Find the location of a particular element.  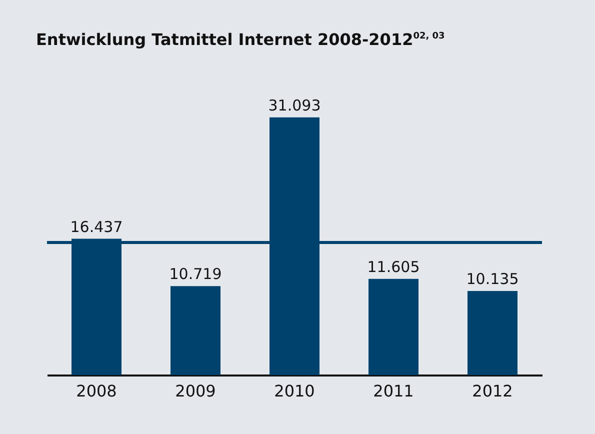

data-label: 10.719 is located at coordinates (195, 274).